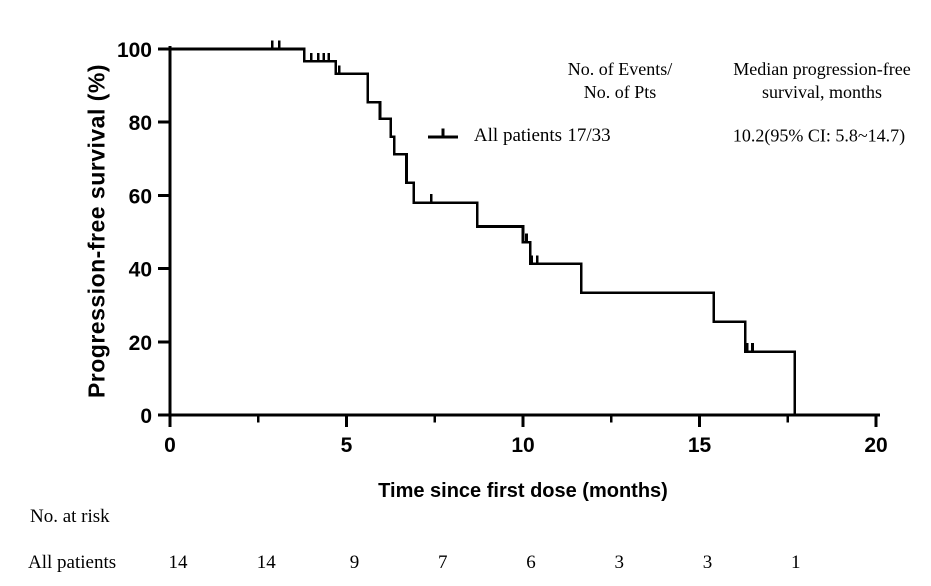 The height and width of the screenshot is (586, 931). What do you see at coordinates (819, 135) in the screenshot?
I see `legend-median-value: 10.2(95% CI: 5.8~14.7)` at bounding box center [819, 135].